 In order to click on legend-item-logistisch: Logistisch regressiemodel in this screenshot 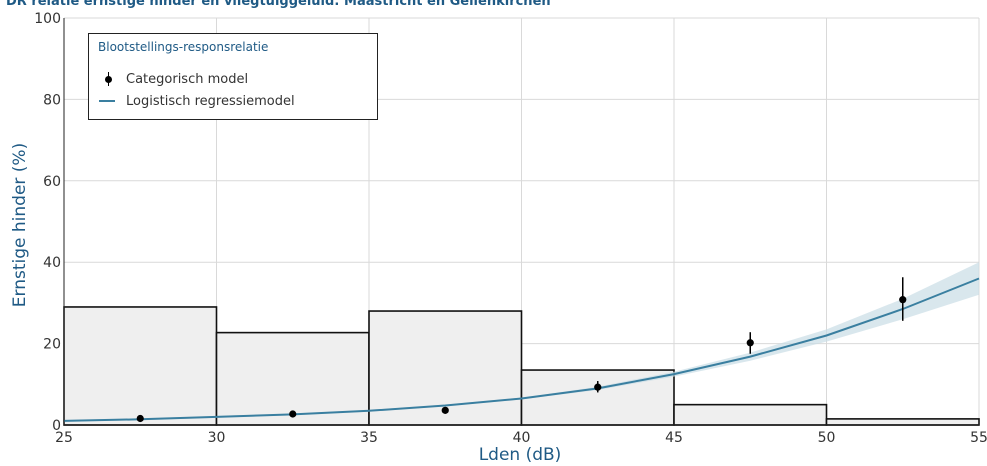, I will do `click(196, 101)`.